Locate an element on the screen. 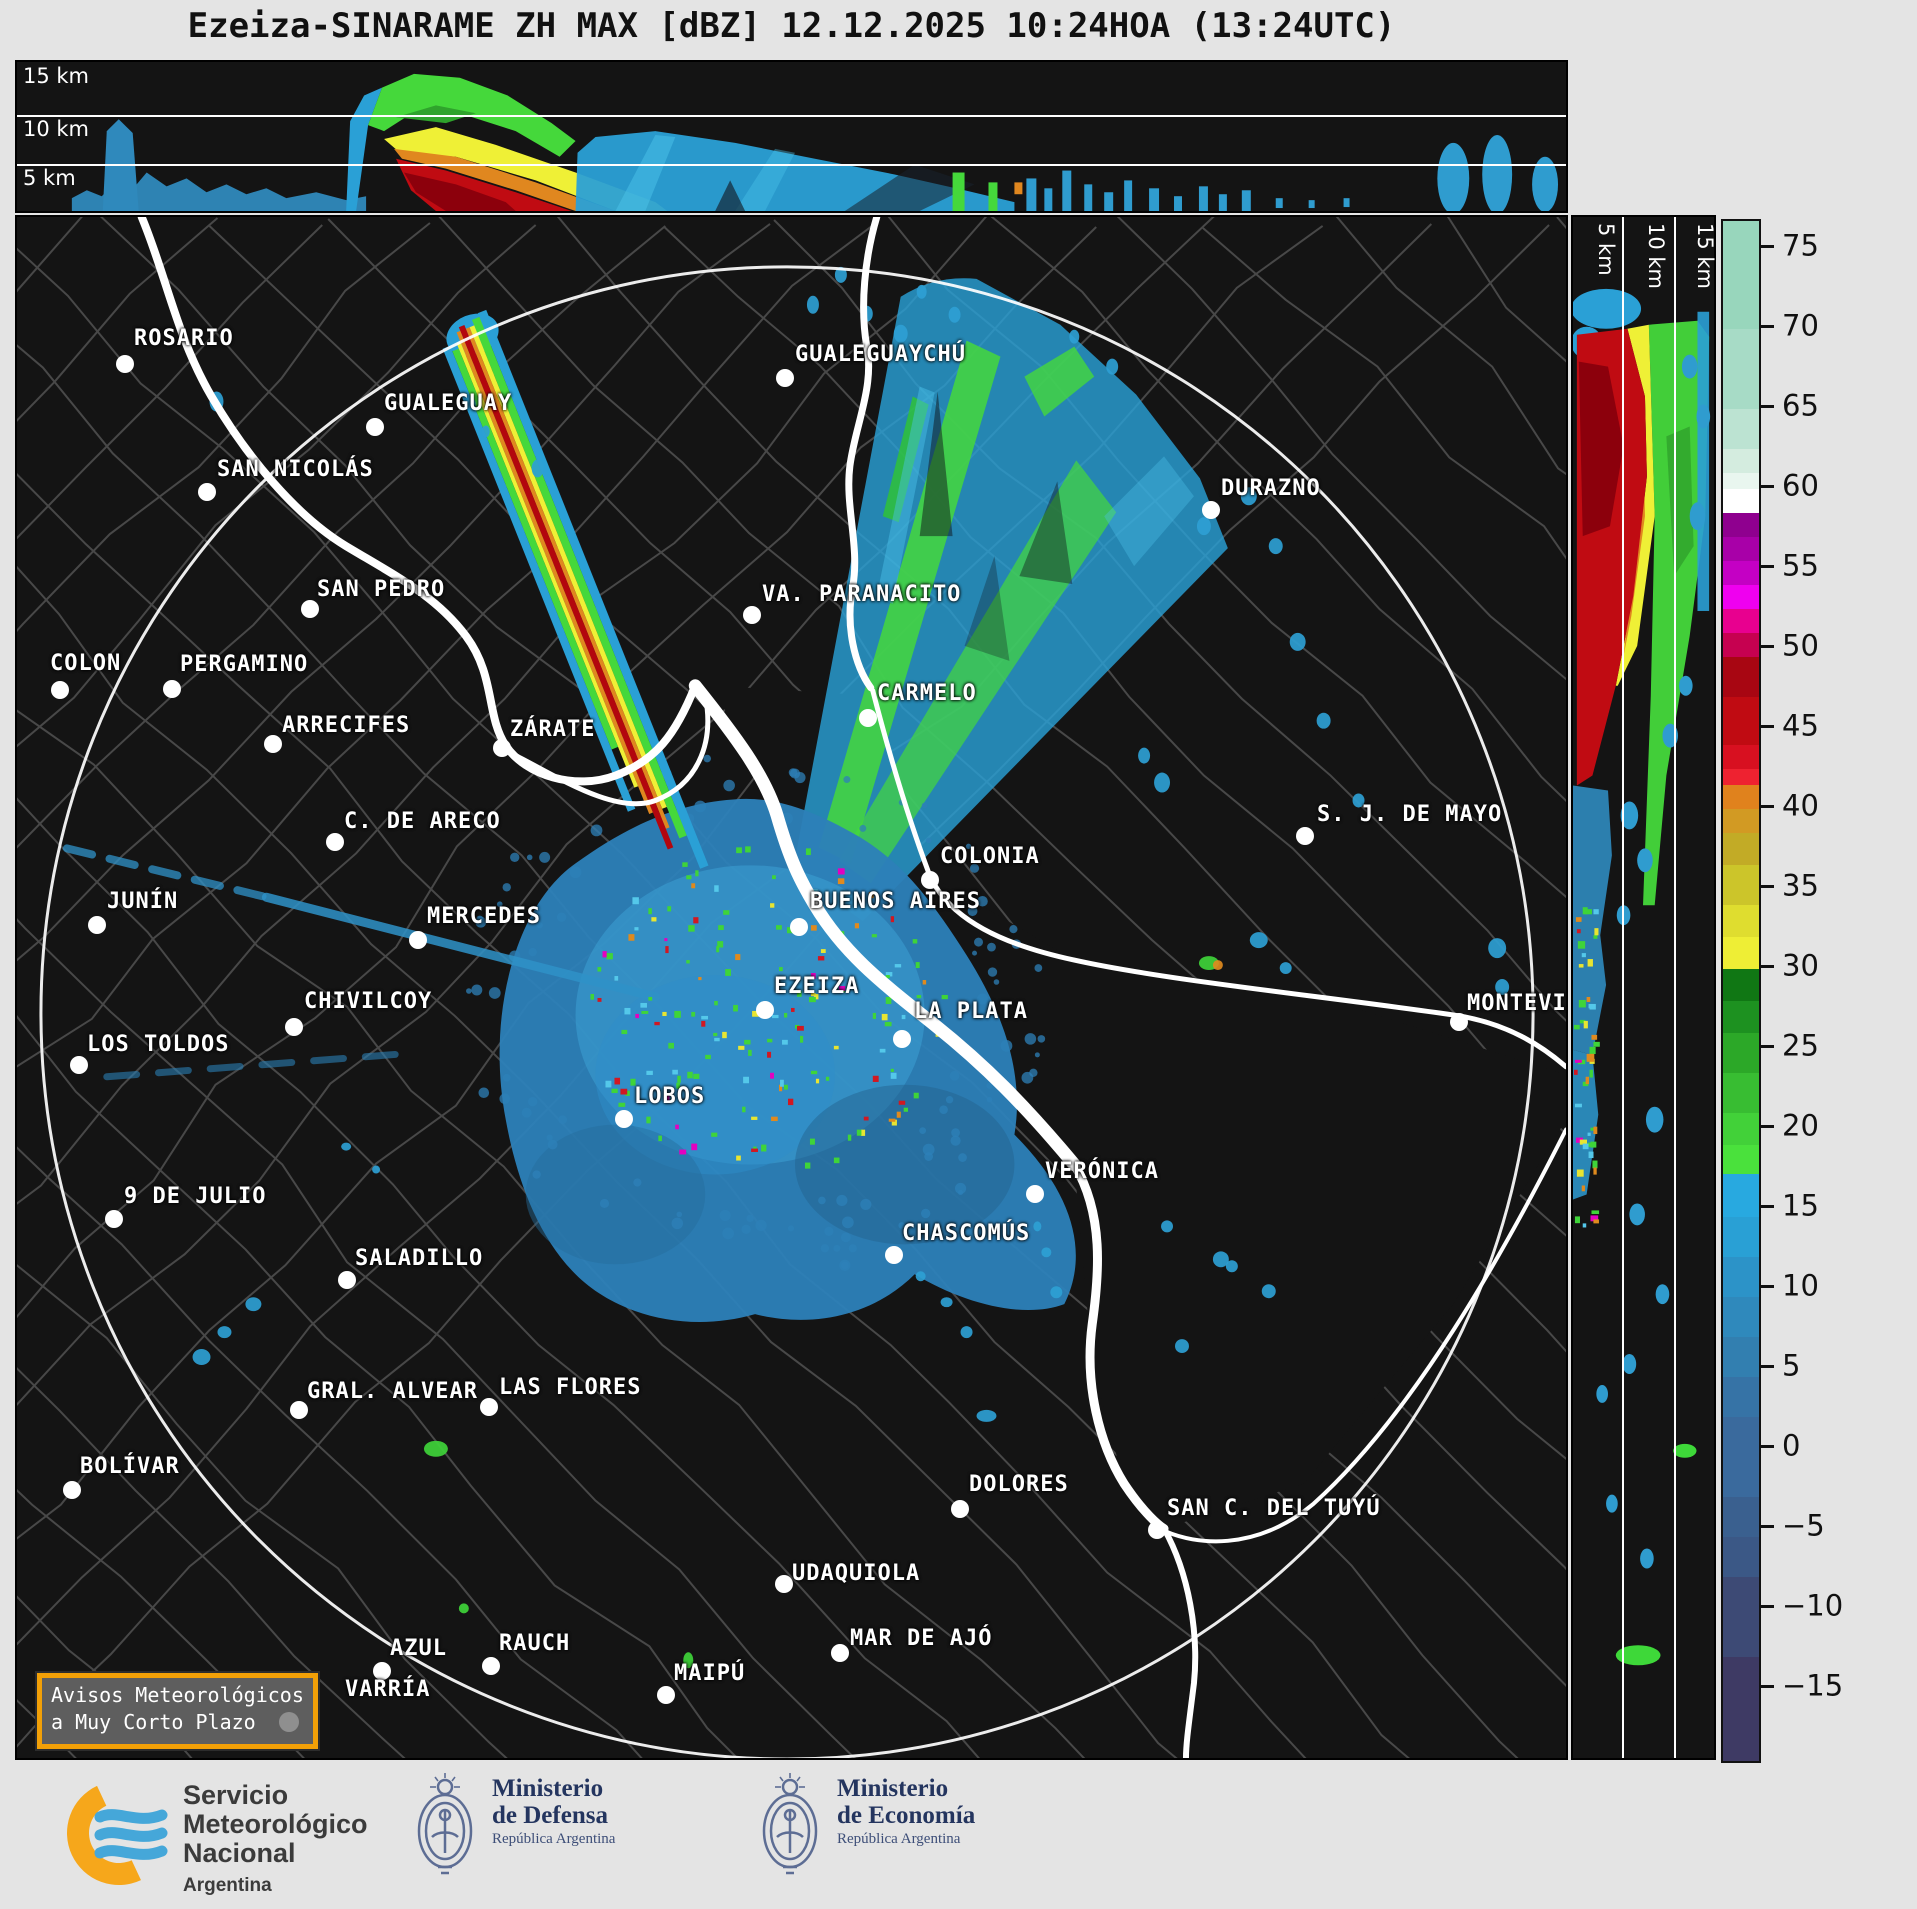 This screenshot has width=1917, height=1909. city-label: LOS TOLDOS is located at coordinates (158, 1044).